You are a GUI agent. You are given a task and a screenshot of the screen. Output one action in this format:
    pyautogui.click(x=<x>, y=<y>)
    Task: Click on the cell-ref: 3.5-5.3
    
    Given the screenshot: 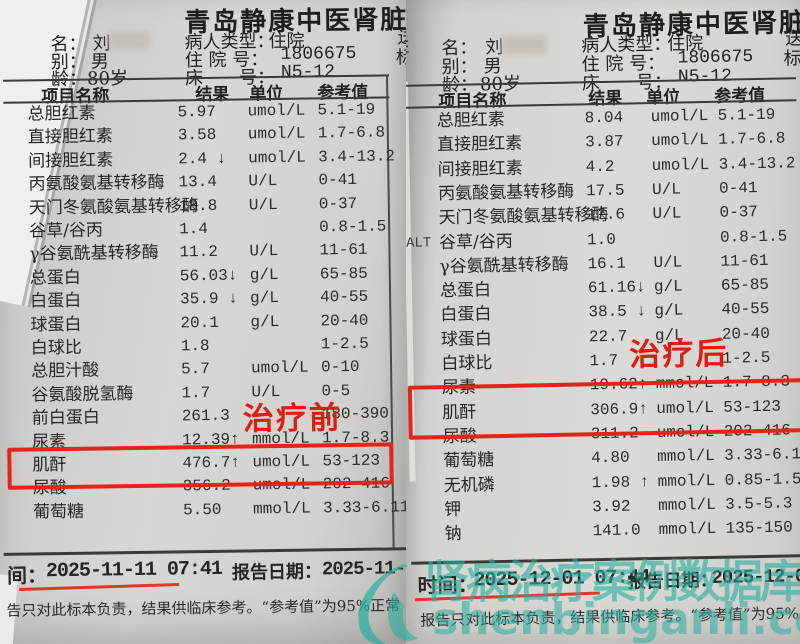 What is the action you would take?
    pyautogui.click(x=758, y=504)
    